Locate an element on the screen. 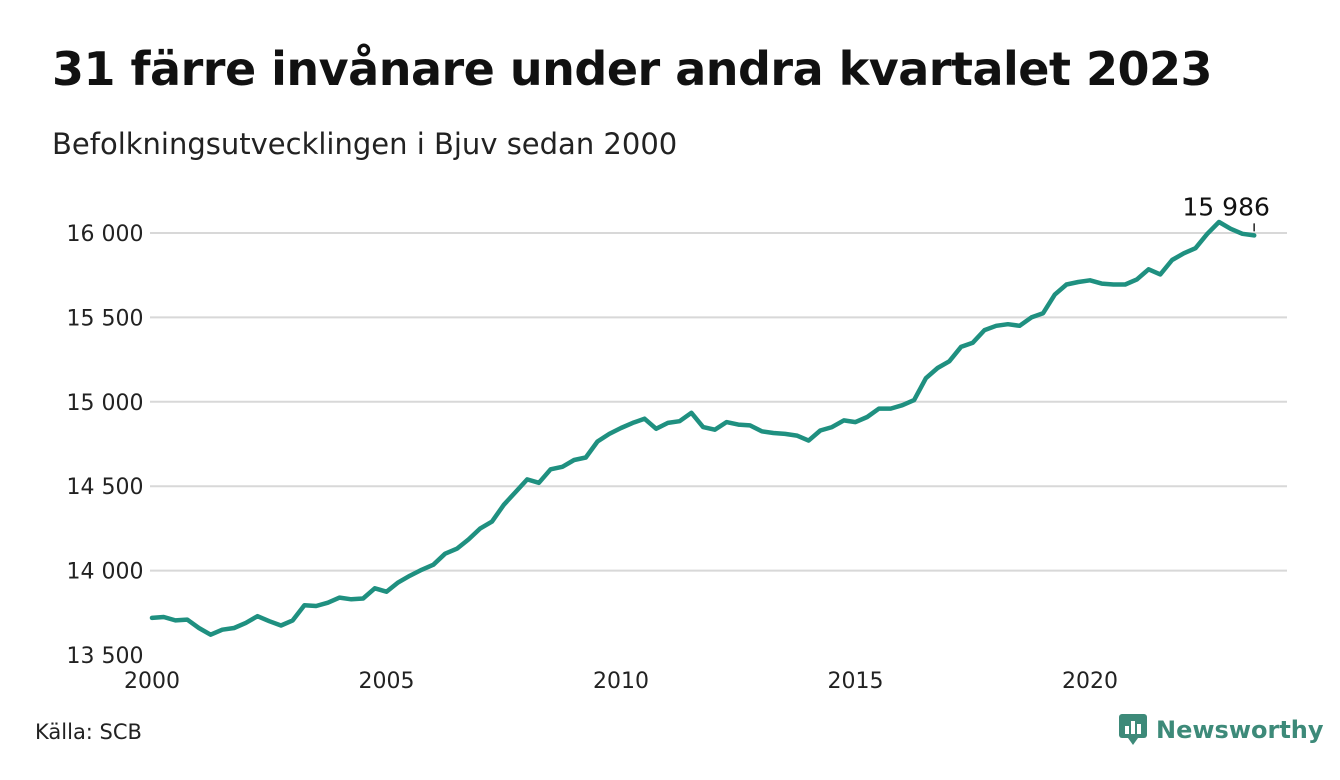  brand-logo: Newsworthy is located at coordinates (1221, 730).